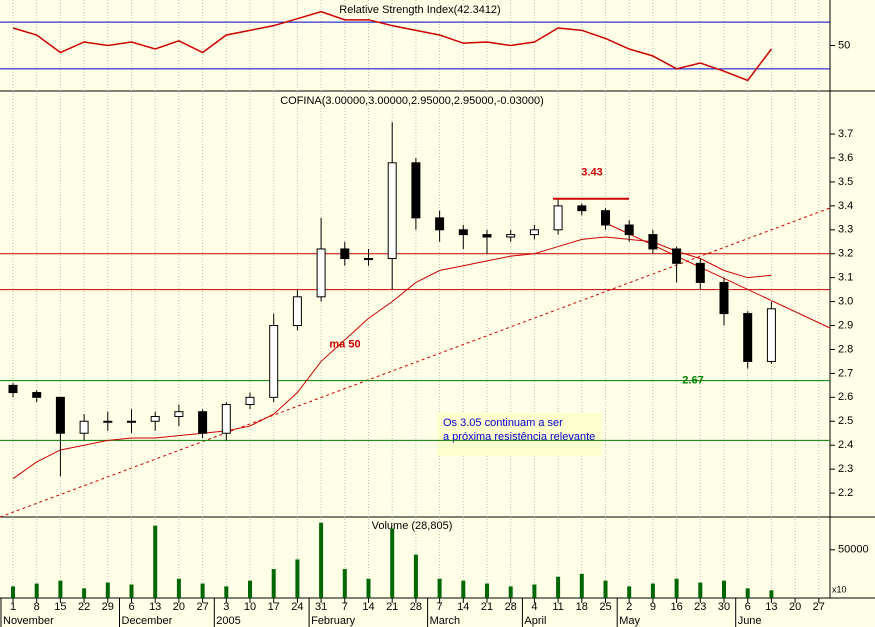  Describe the element at coordinates (344, 345) in the screenshot. I see `annotation: ma 50` at that location.